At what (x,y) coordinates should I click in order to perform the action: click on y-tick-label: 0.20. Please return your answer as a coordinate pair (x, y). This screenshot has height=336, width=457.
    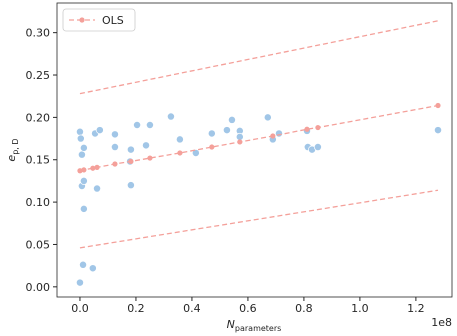
    Looking at the image, I should click on (38, 117).